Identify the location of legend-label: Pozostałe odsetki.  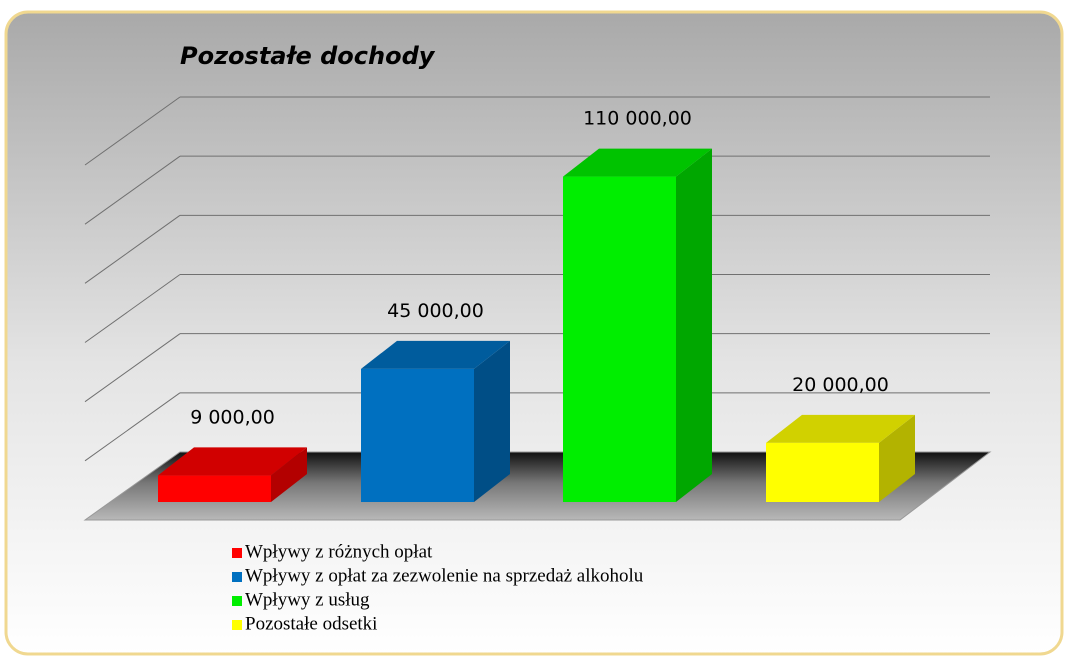
(311, 623).